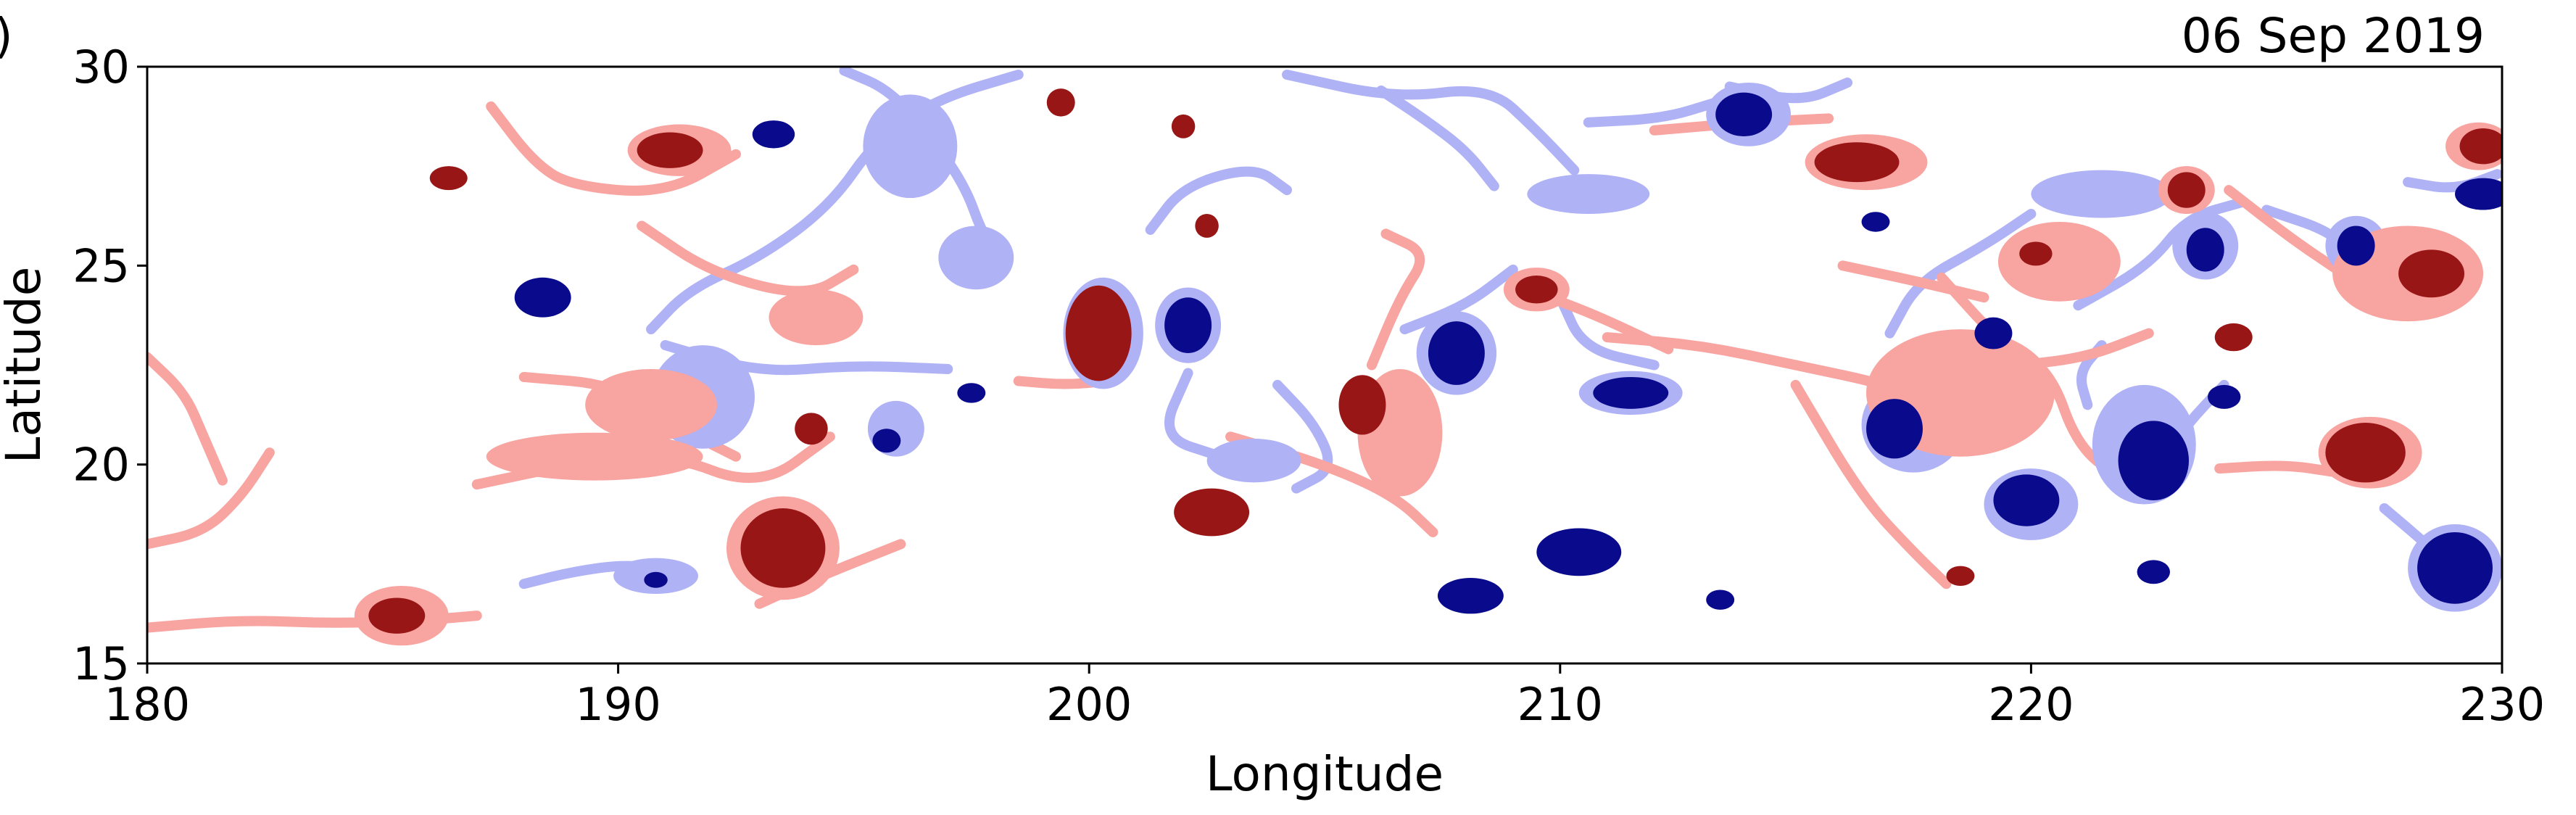 The image size is (2576, 815). I want to click on y-tick-label: 25, so click(101, 265).